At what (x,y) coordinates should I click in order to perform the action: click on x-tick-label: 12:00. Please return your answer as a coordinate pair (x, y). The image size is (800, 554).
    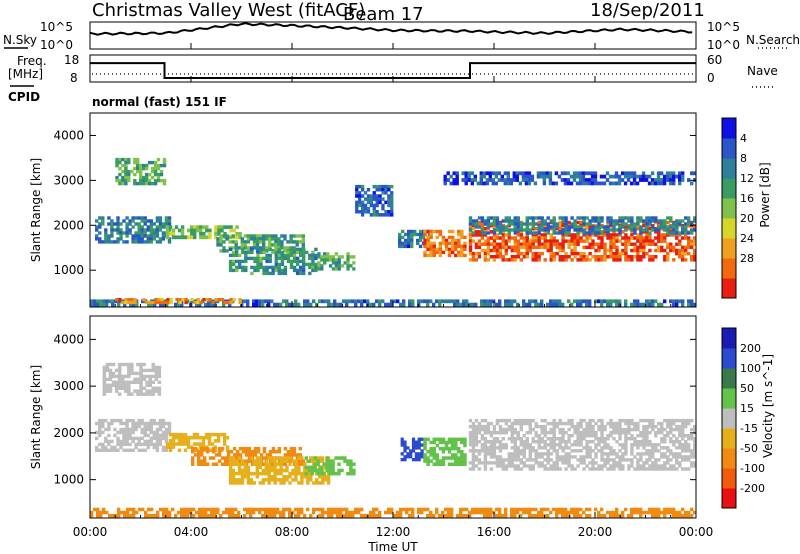
    Looking at the image, I should click on (393, 532).